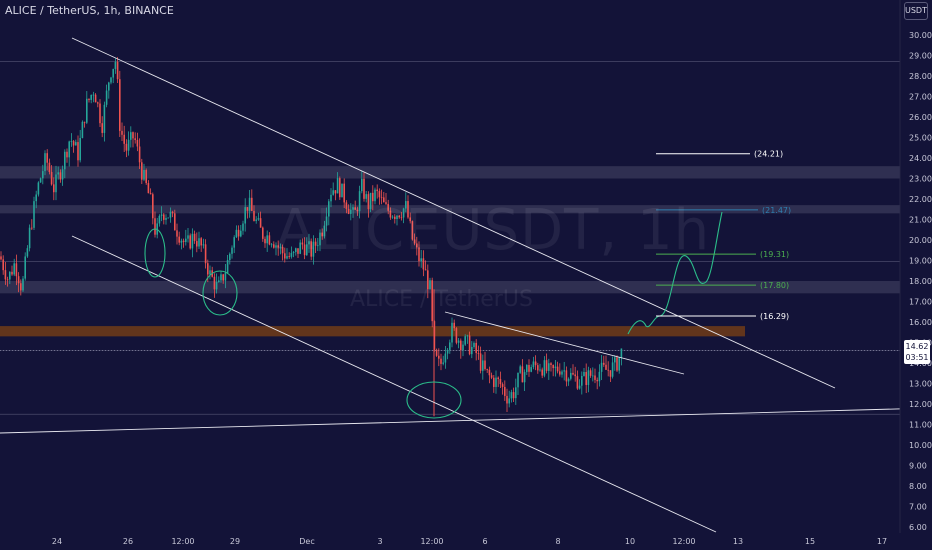 This screenshot has height=550, width=932. I want to click on x-tick-label: 24, so click(57, 541).